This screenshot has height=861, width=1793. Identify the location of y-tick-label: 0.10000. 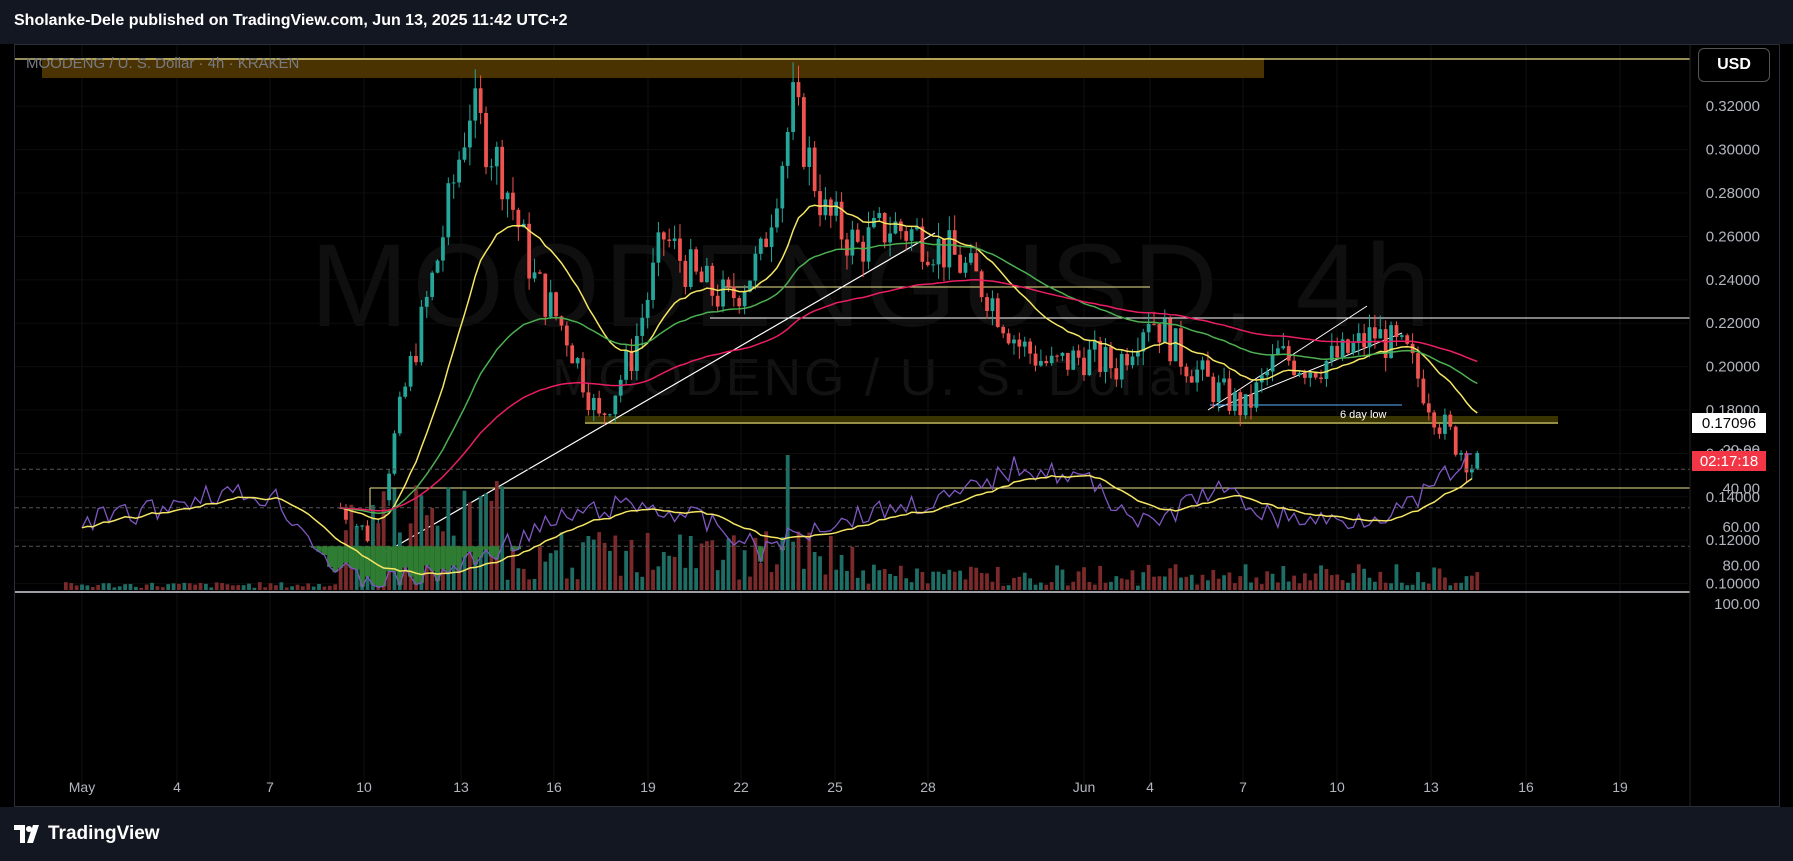
(1733, 584).